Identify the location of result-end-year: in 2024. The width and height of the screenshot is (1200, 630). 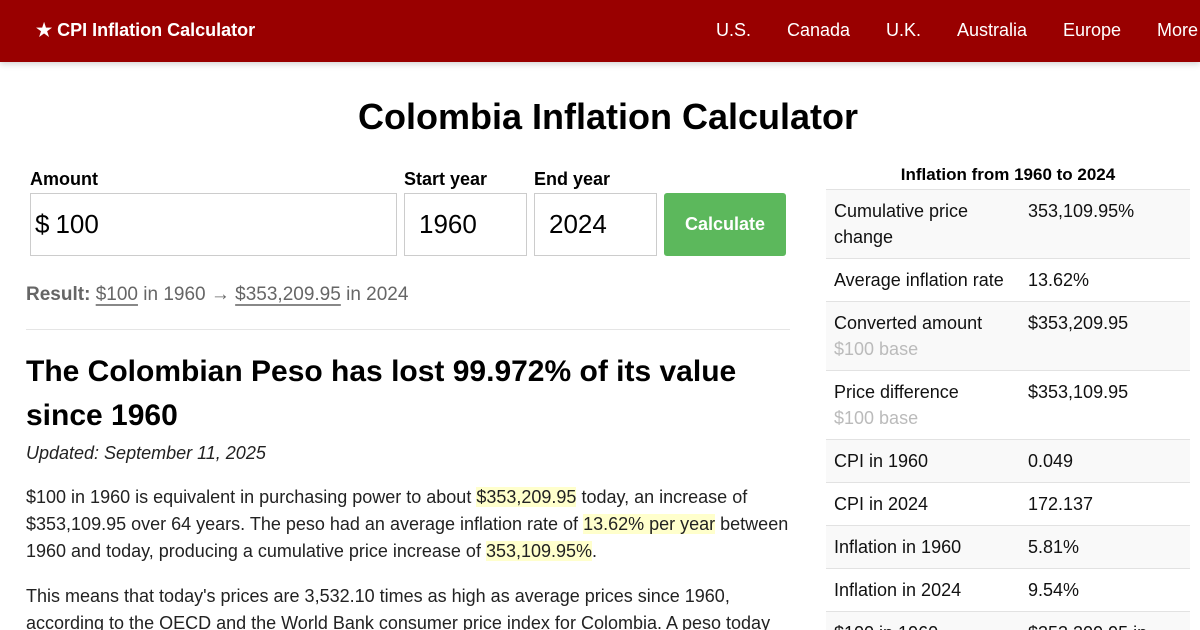
(377, 294).